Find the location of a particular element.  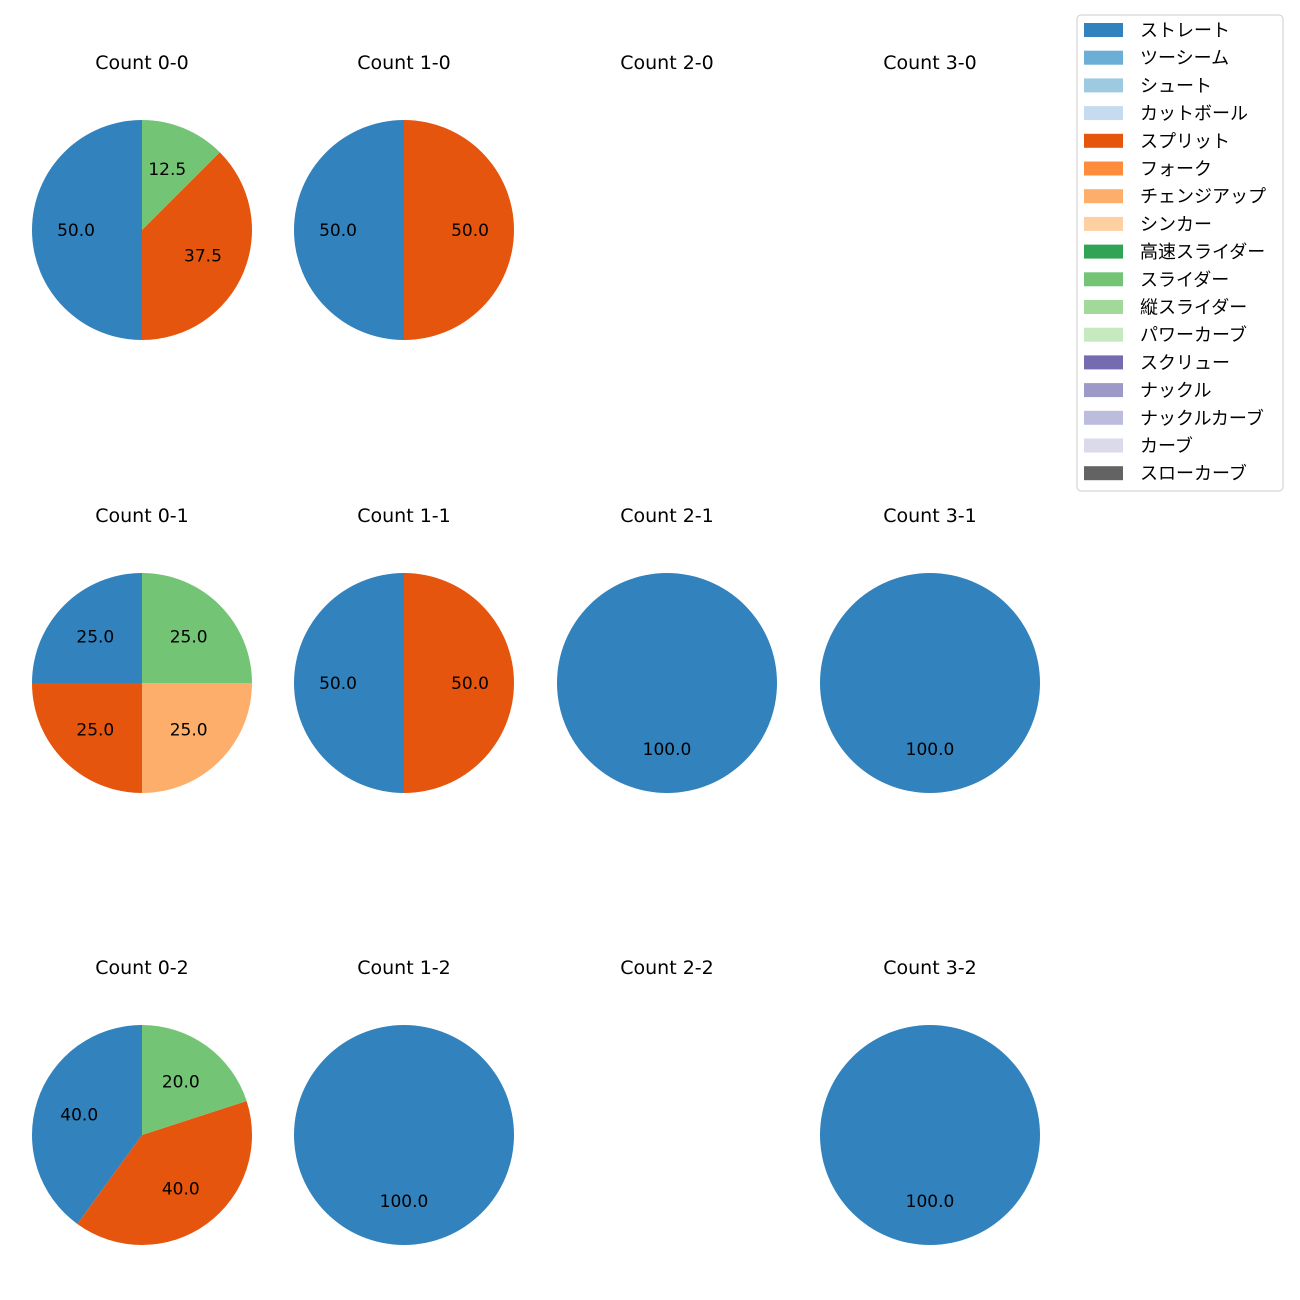

pie-count-0-0: Count 0-0 50.0 37.5 12.5 is located at coordinates (142, 196).